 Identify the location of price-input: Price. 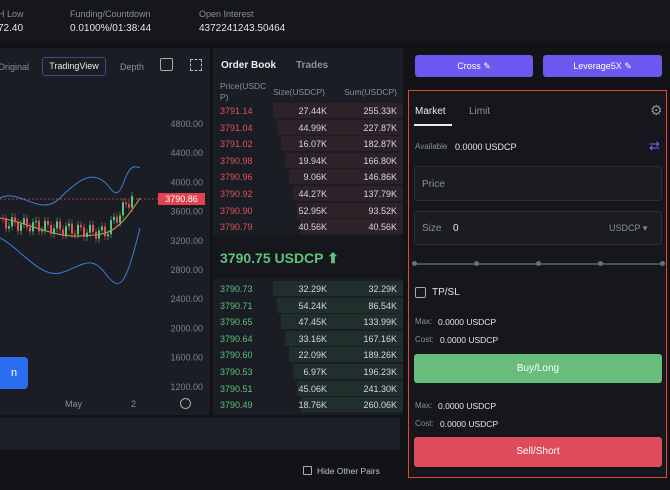
(538, 183).